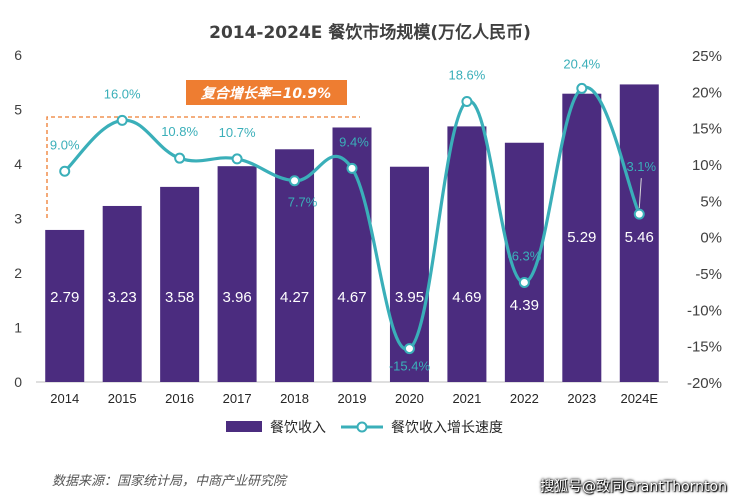  I want to click on x-tick-label: 2019, so click(352, 398).